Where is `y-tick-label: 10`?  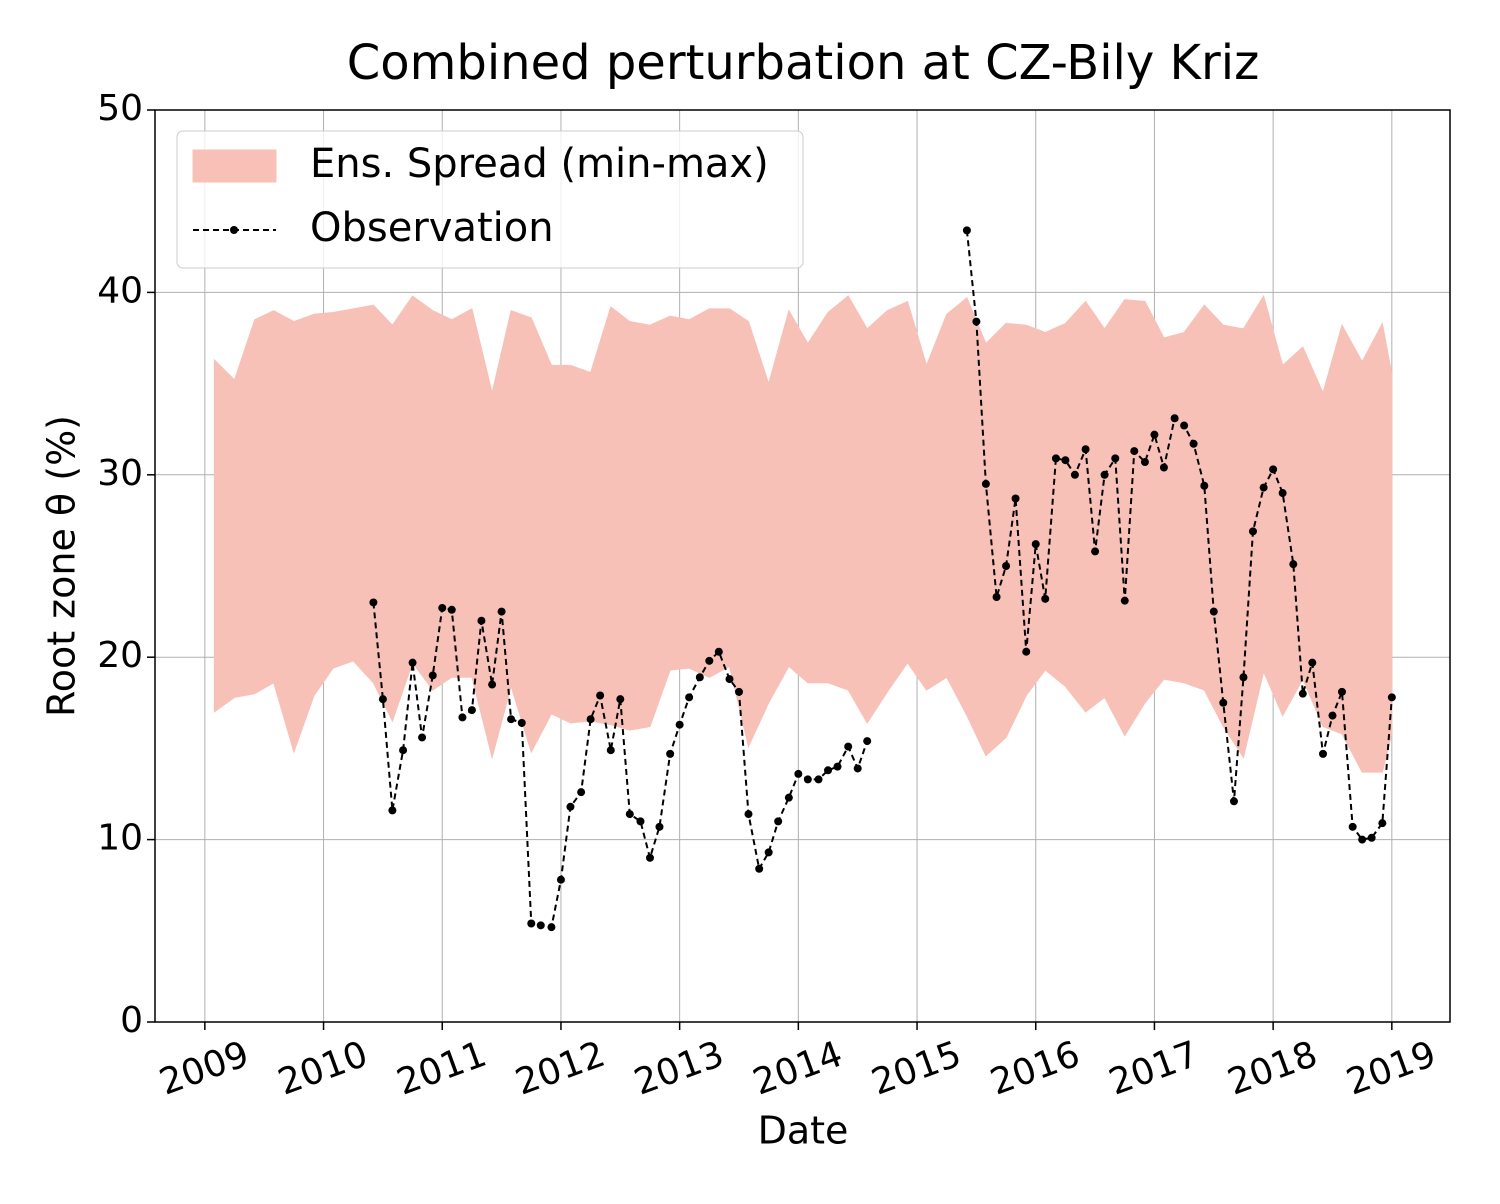
y-tick-label: 10 is located at coordinates (120, 838).